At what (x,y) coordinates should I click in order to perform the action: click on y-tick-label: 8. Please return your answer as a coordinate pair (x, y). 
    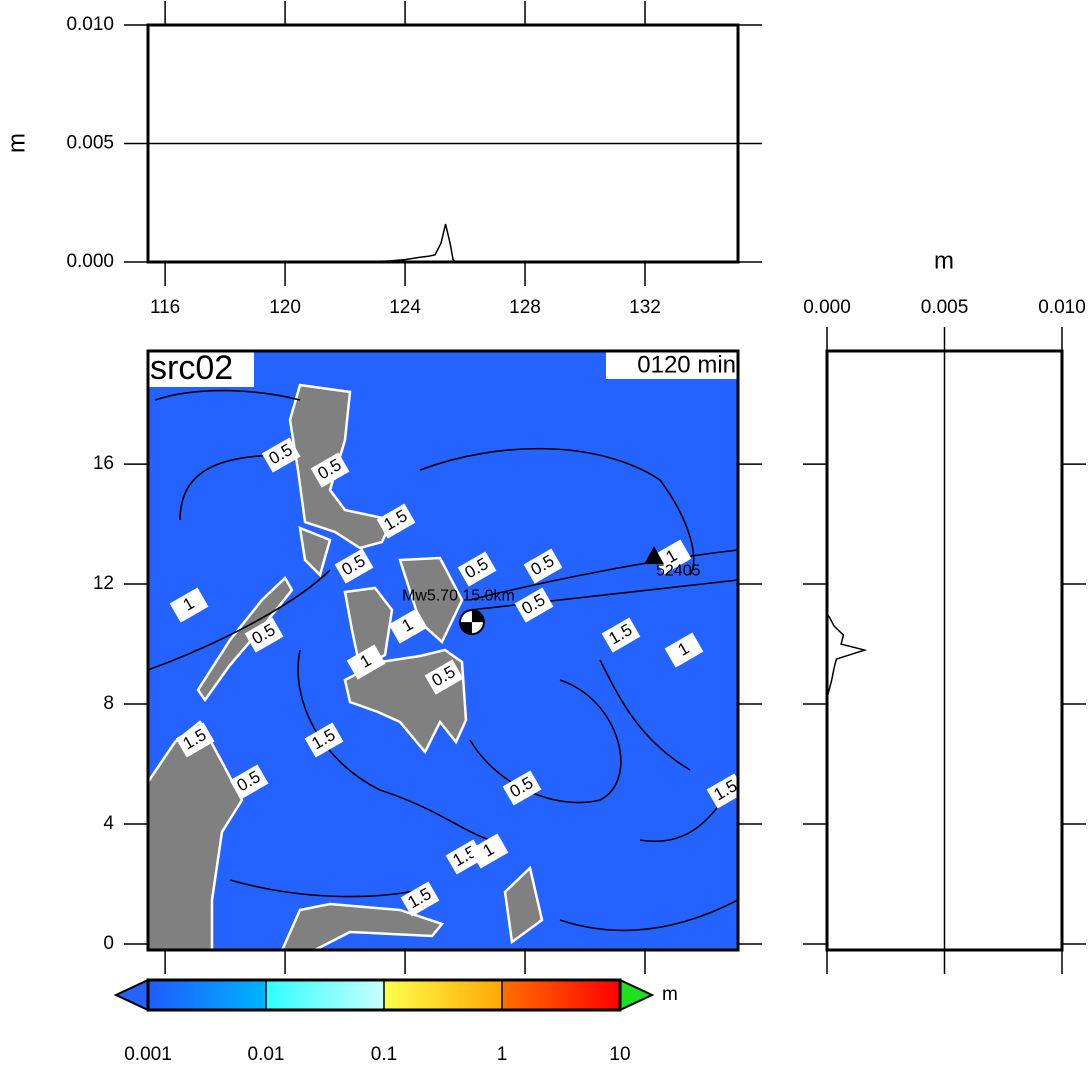
    Looking at the image, I should click on (108, 703).